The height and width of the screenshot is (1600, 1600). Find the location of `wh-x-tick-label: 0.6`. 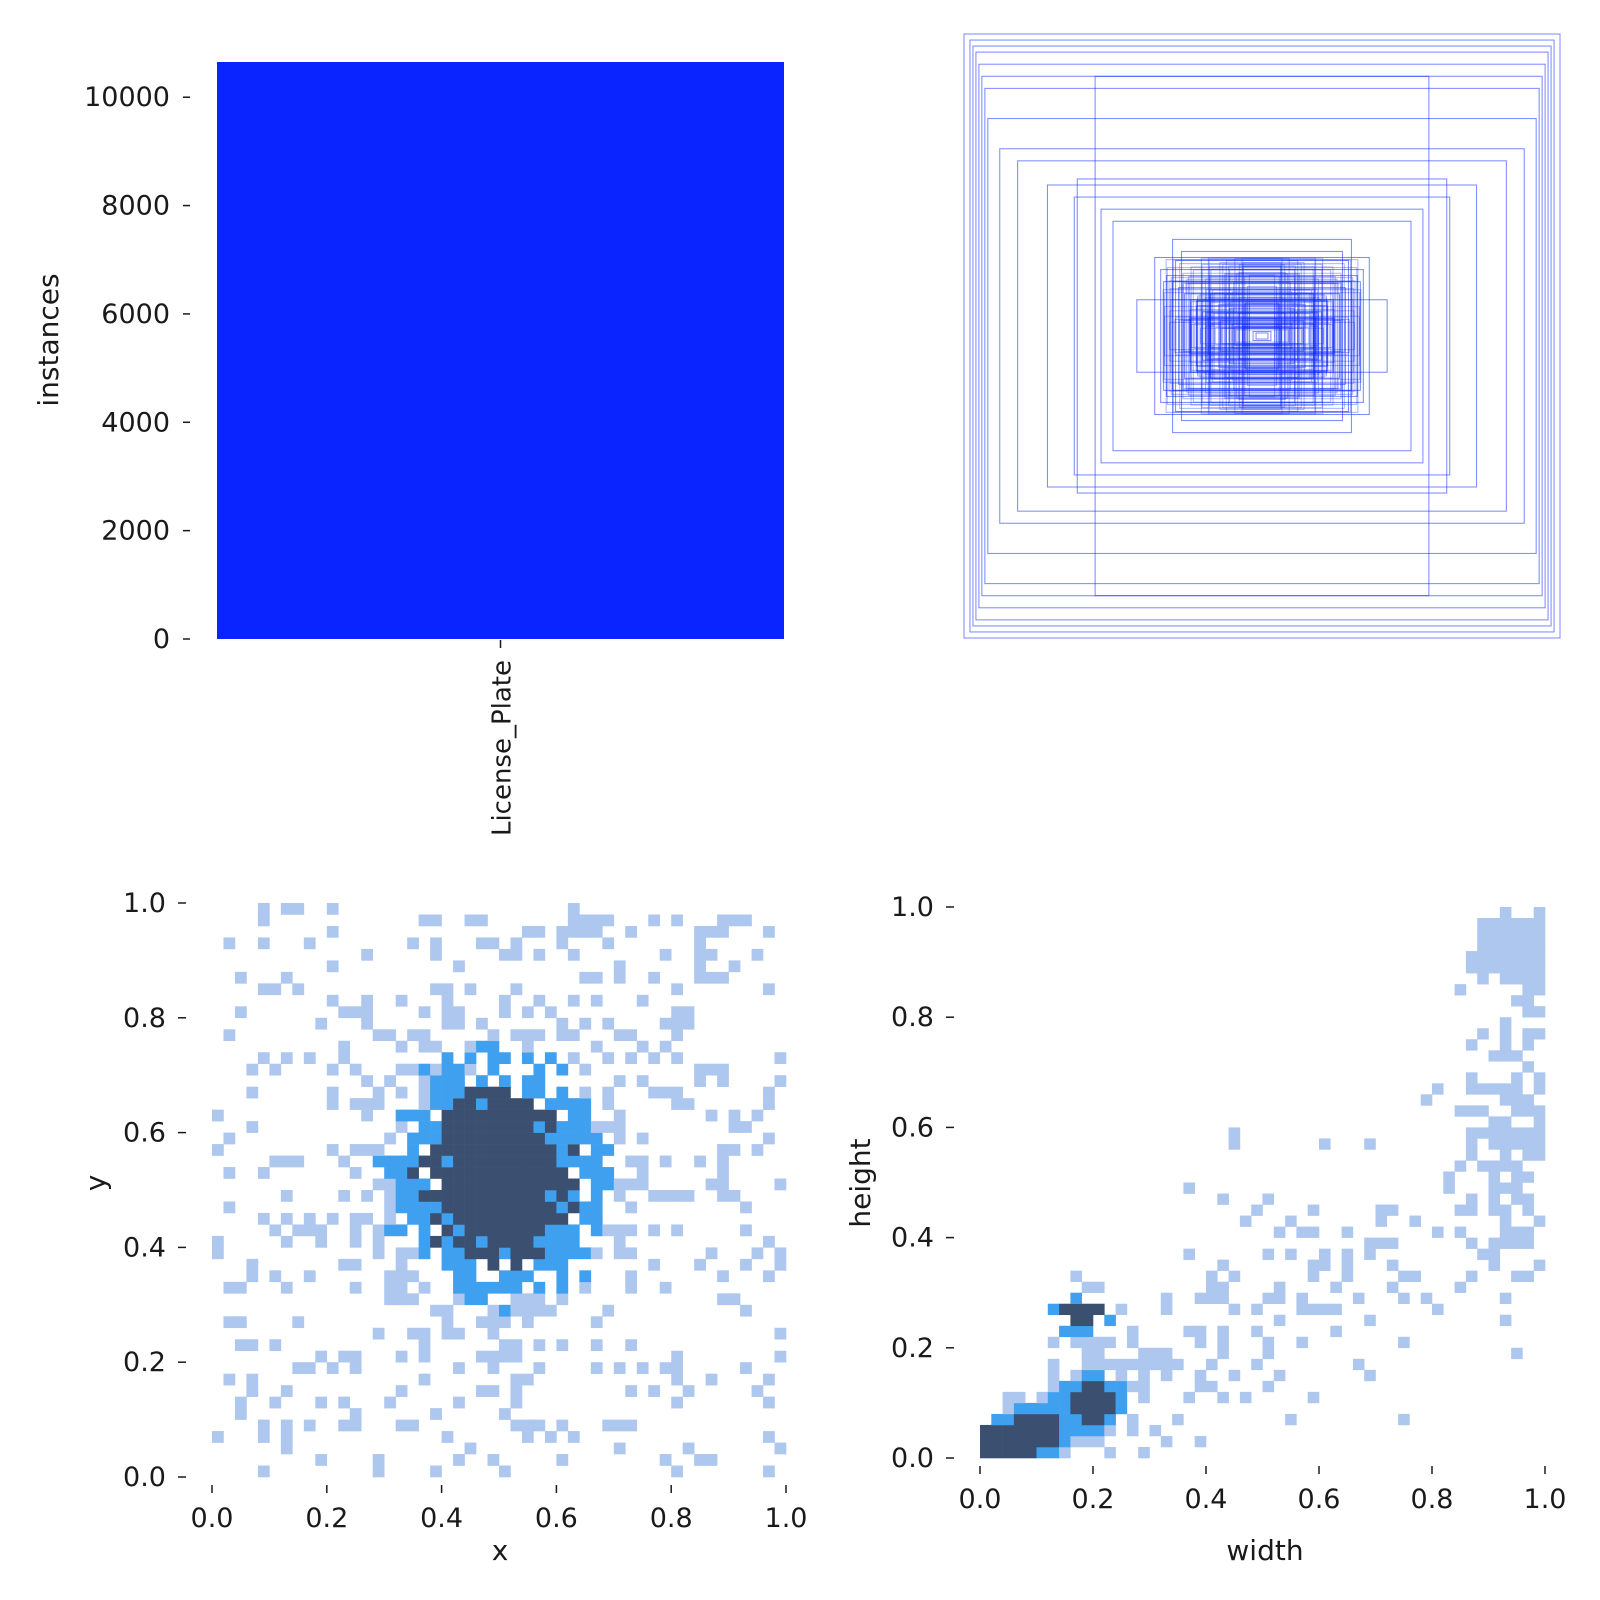

wh-x-tick-label: 0.6 is located at coordinates (1319, 1499).